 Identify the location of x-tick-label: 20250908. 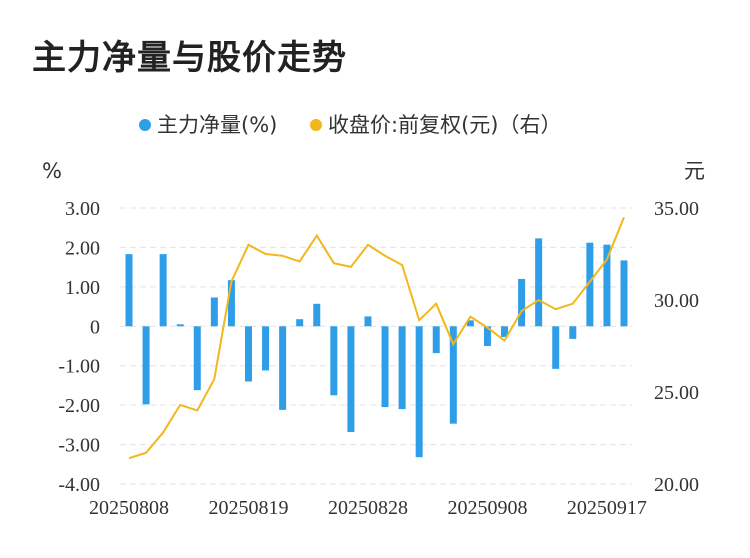
(487, 508).